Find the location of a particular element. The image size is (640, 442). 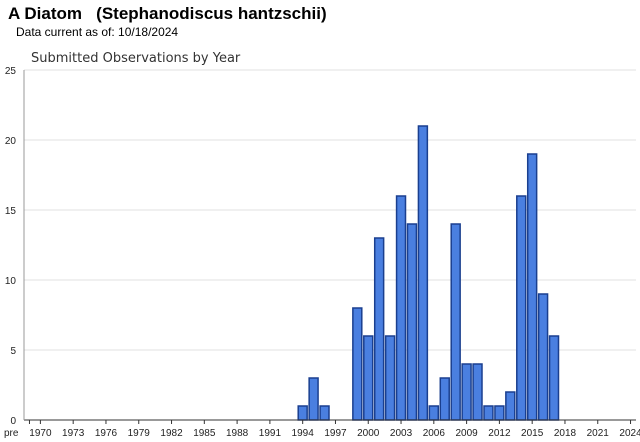

bar-2013 is located at coordinates (510, 406).